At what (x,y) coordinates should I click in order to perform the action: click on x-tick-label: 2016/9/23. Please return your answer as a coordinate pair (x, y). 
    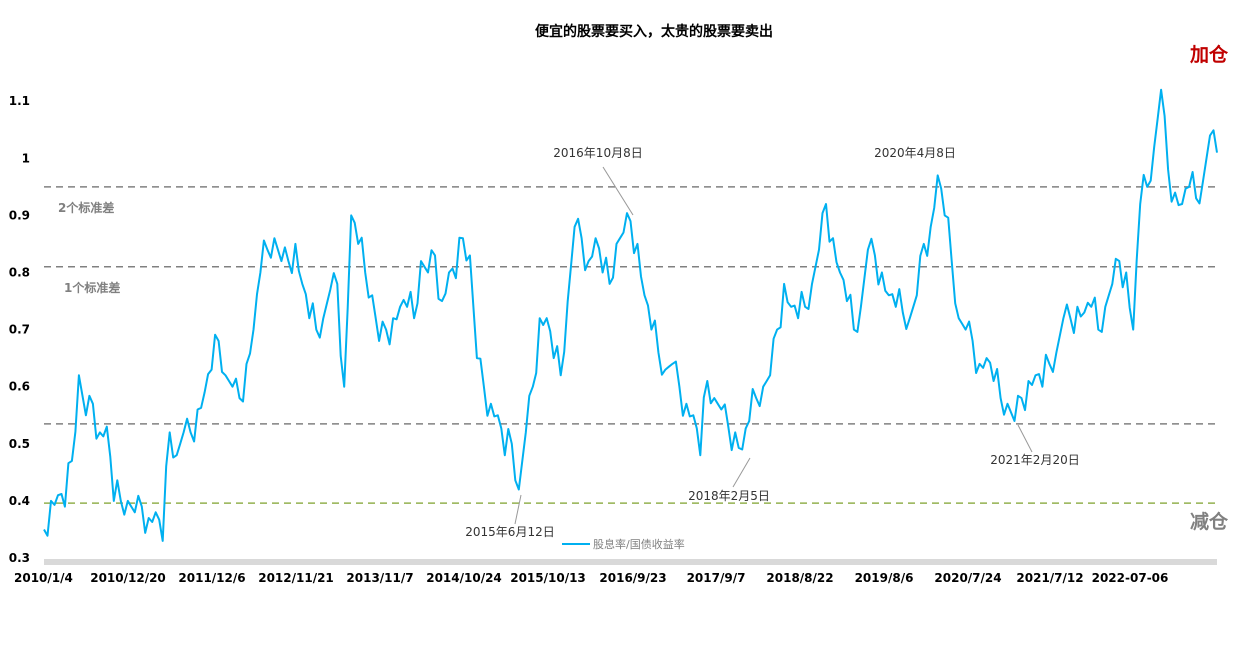
    Looking at the image, I should click on (632, 578).